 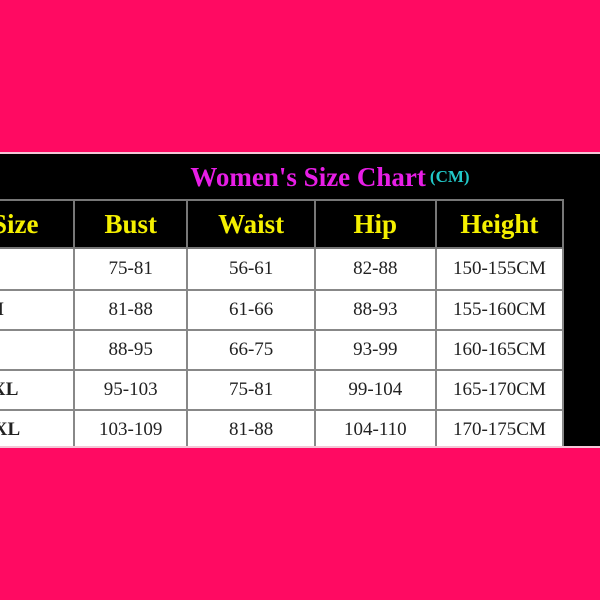 I want to click on cell-size: S, so click(x=37, y=269).